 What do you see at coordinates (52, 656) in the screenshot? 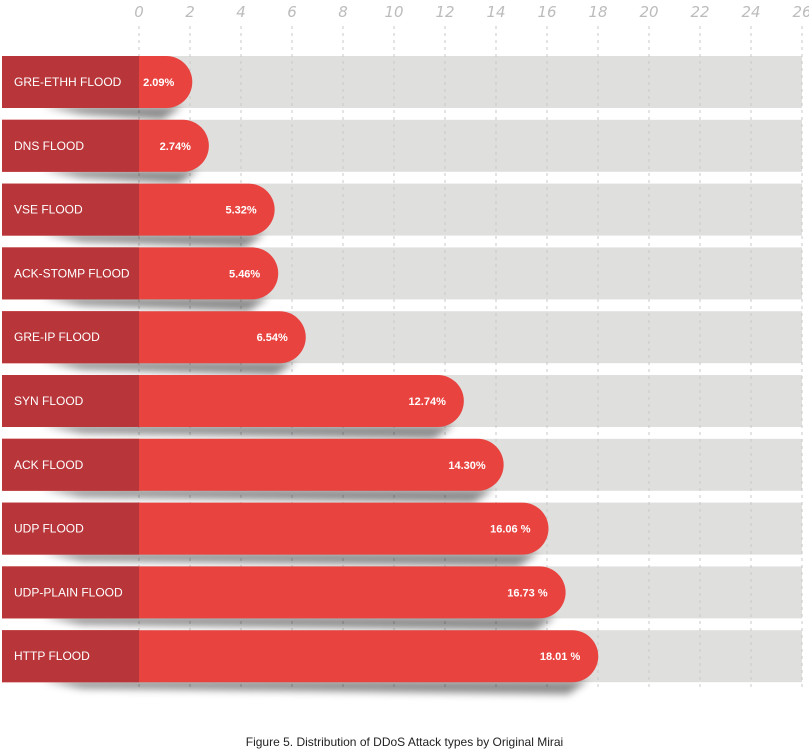
I see `category-label: HTTP FLOOD` at bounding box center [52, 656].